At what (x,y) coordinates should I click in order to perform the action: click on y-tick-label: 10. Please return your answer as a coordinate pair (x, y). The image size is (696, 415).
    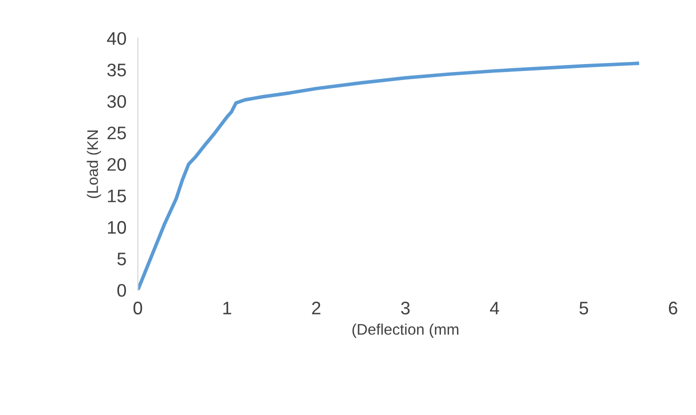
    Looking at the image, I should click on (117, 227).